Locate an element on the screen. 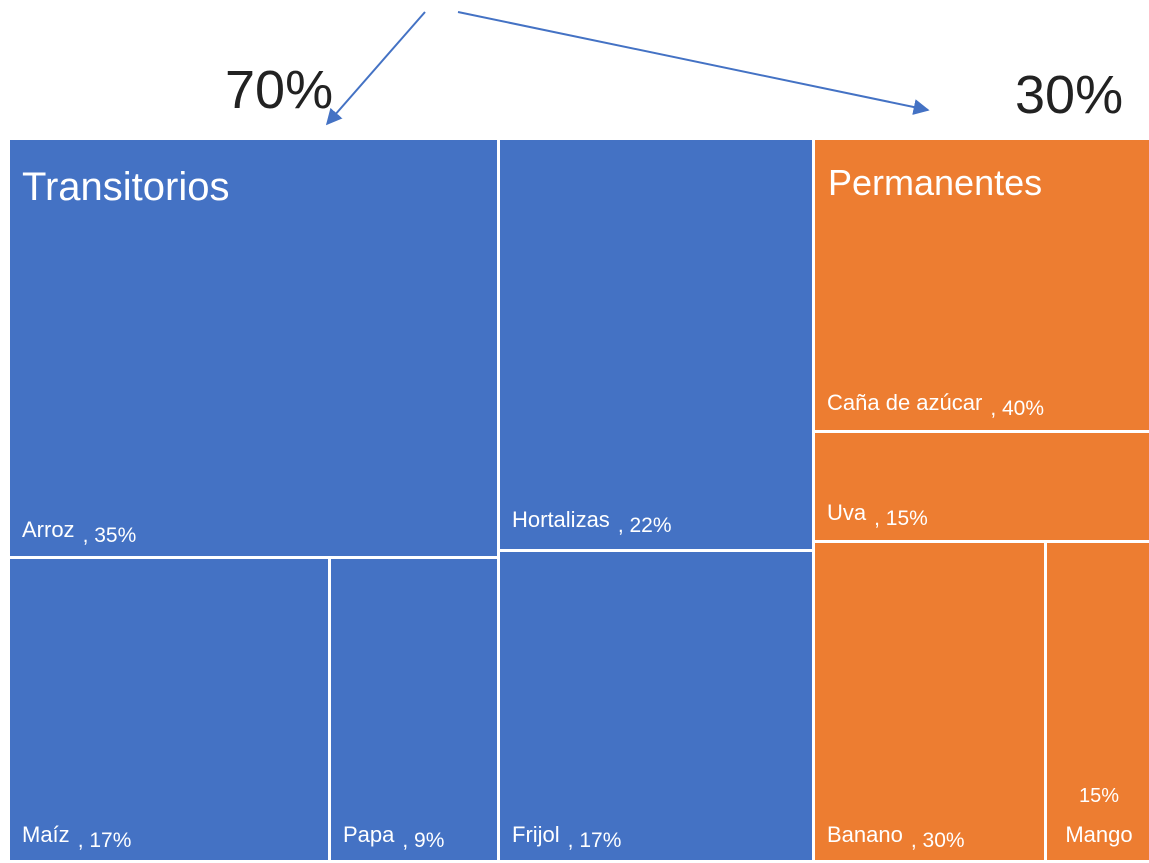  tile-label: Papa , 9% is located at coordinates (393, 837).